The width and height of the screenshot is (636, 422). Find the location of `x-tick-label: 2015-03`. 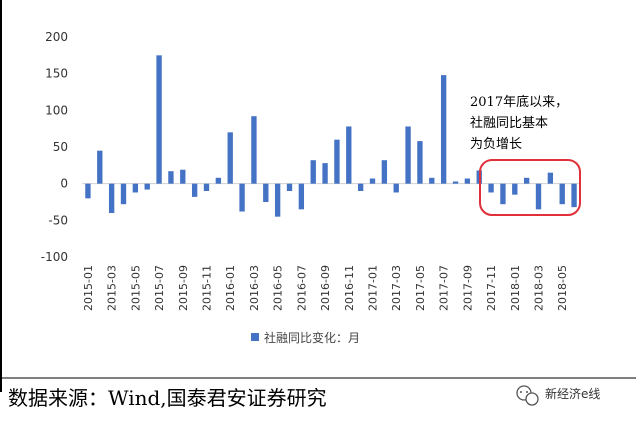

x-tick-label: 2015-03 is located at coordinates (112, 288).